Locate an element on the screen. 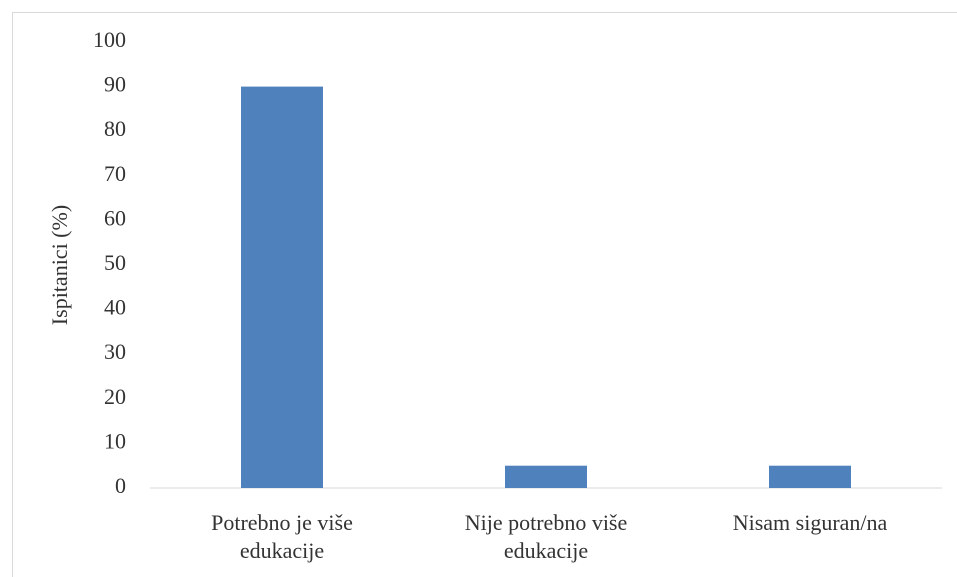  y-tick-label: 40 is located at coordinates (115, 307).